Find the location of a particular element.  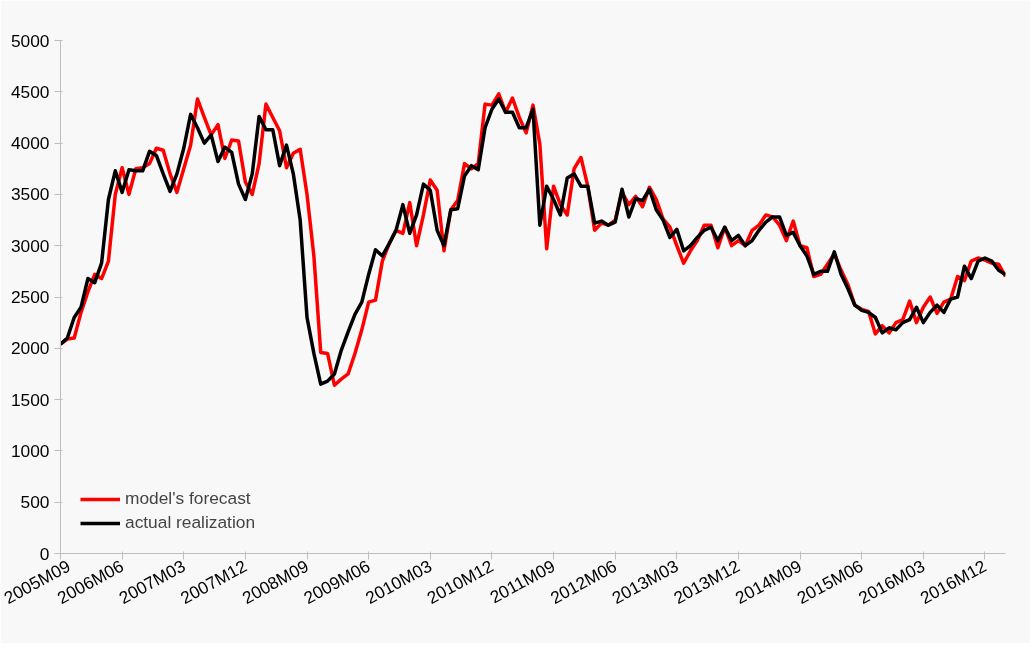

y-tick-label: 1000 is located at coordinates (30, 450).